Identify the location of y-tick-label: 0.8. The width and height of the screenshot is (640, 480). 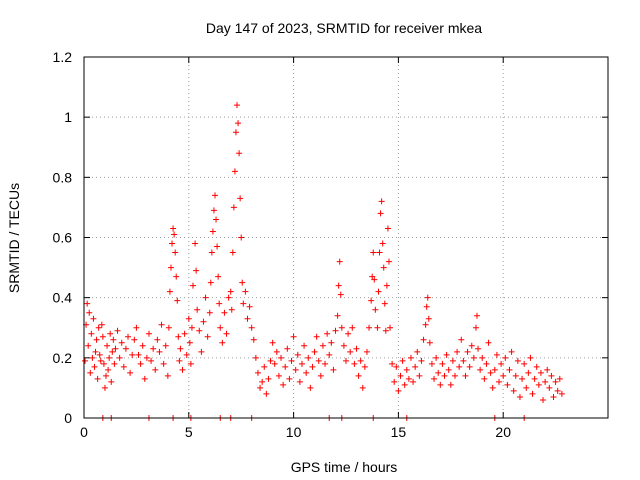
(63, 177).